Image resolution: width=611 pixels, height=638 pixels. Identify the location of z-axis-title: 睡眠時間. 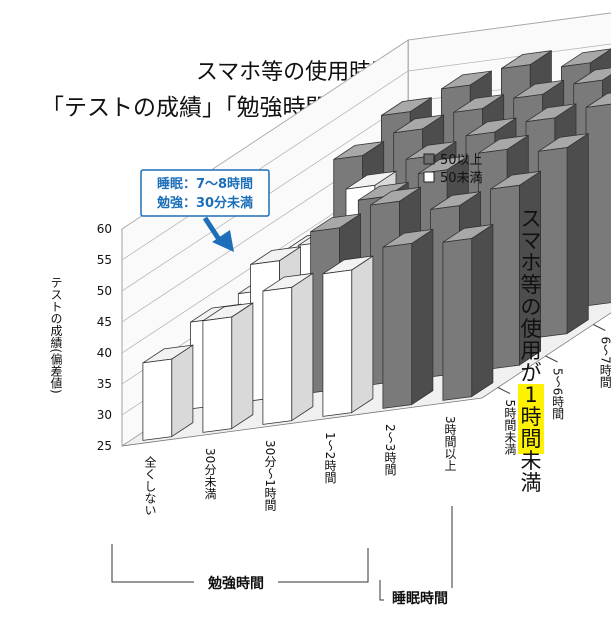
(420, 598).